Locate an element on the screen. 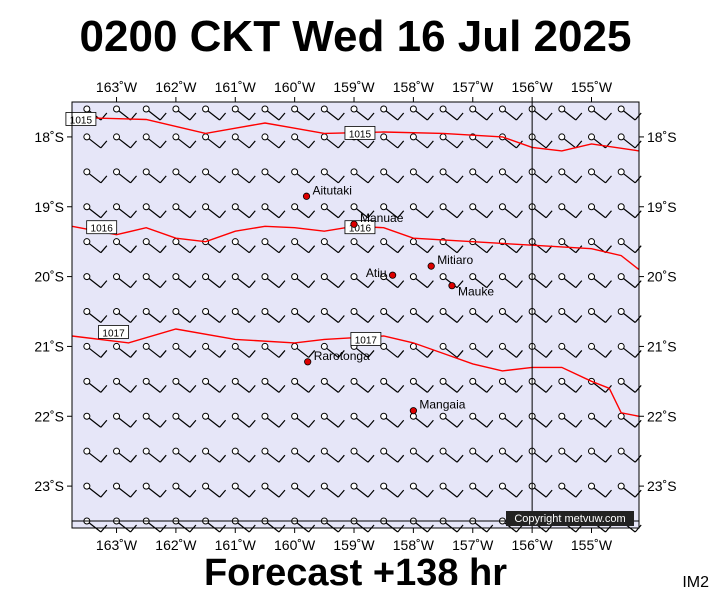  lon-tick-label-top: 156˚W is located at coordinates (533, 87).